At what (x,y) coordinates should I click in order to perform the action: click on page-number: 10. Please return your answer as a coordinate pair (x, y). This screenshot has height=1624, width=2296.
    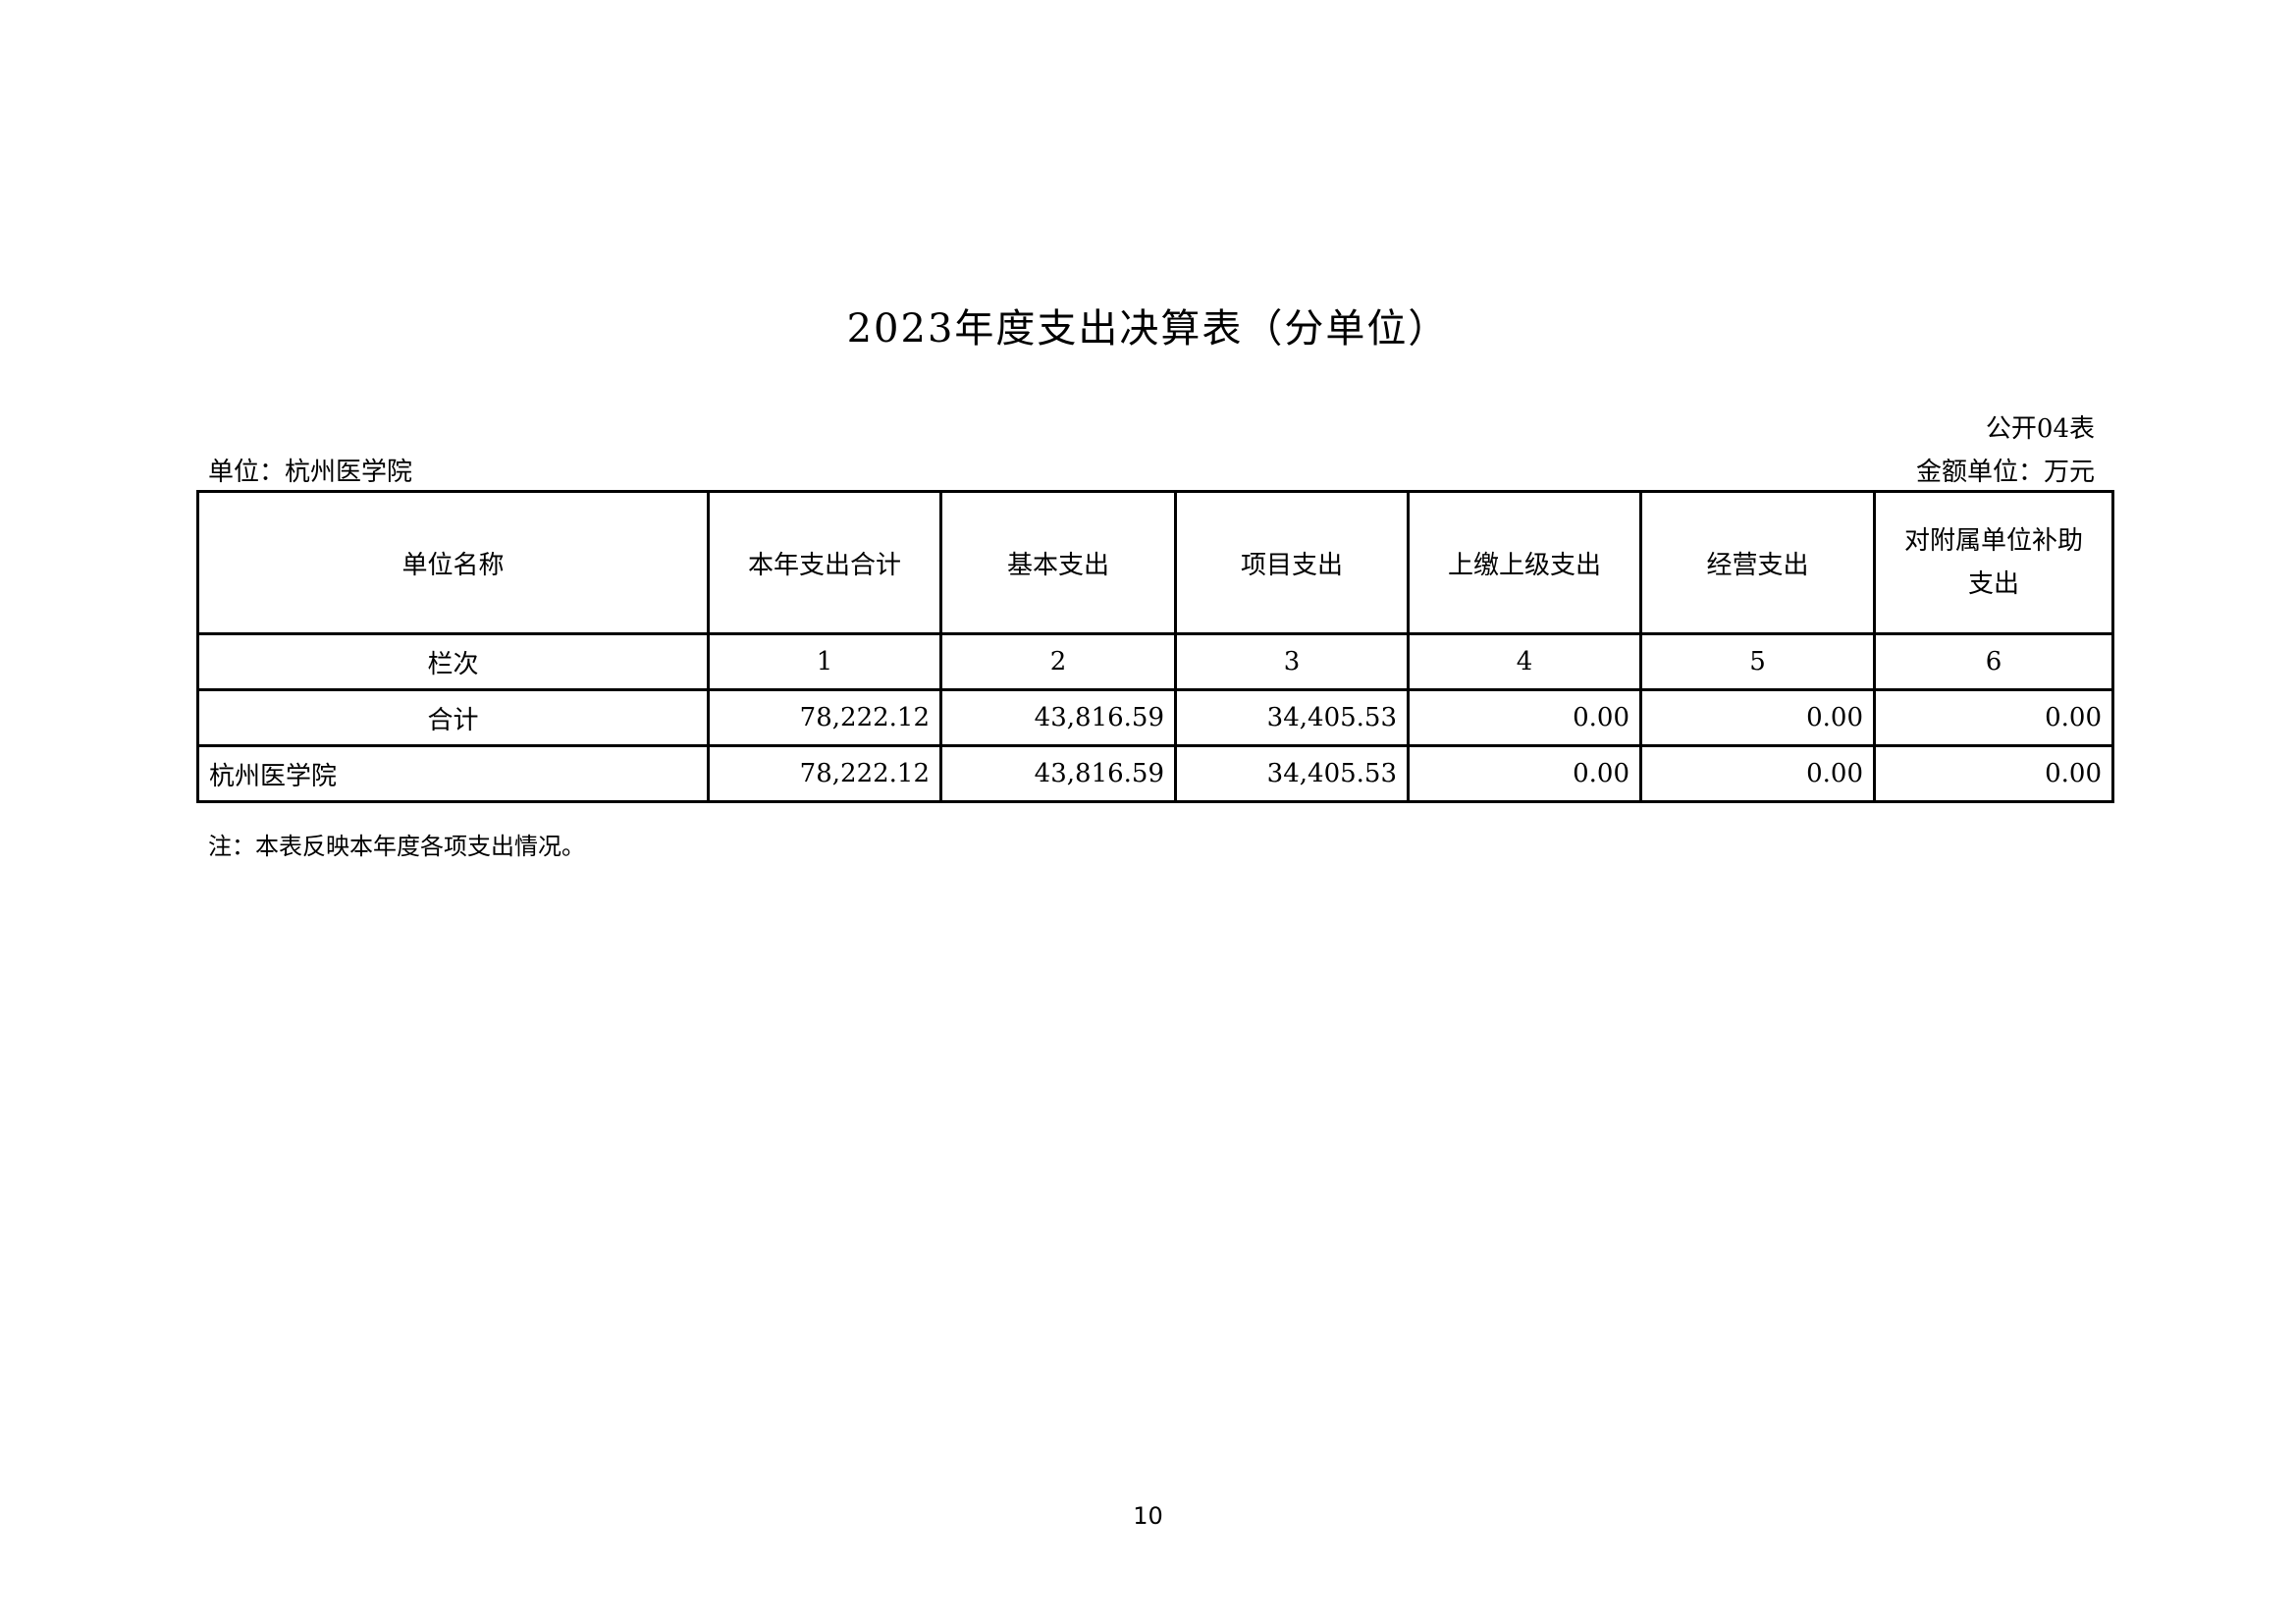
    Looking at the image, I should click on (1148, 1516).